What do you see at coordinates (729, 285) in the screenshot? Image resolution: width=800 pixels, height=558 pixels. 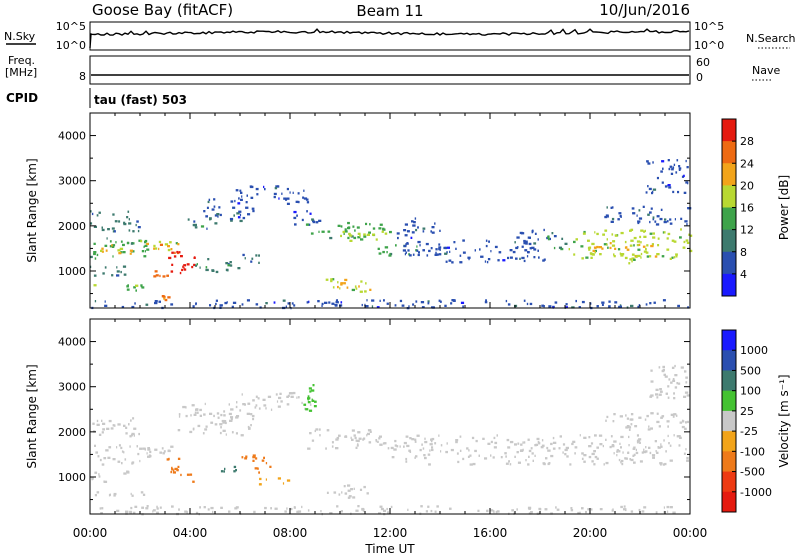 I see `power-colorbar-swatch` at bounding box center [729, 285].